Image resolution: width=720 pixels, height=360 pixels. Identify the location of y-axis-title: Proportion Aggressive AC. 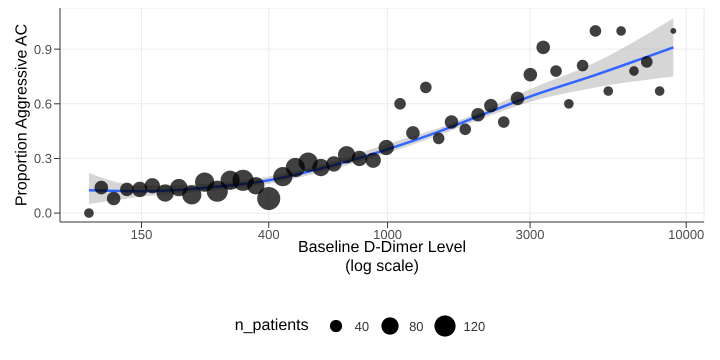
(22, 115).